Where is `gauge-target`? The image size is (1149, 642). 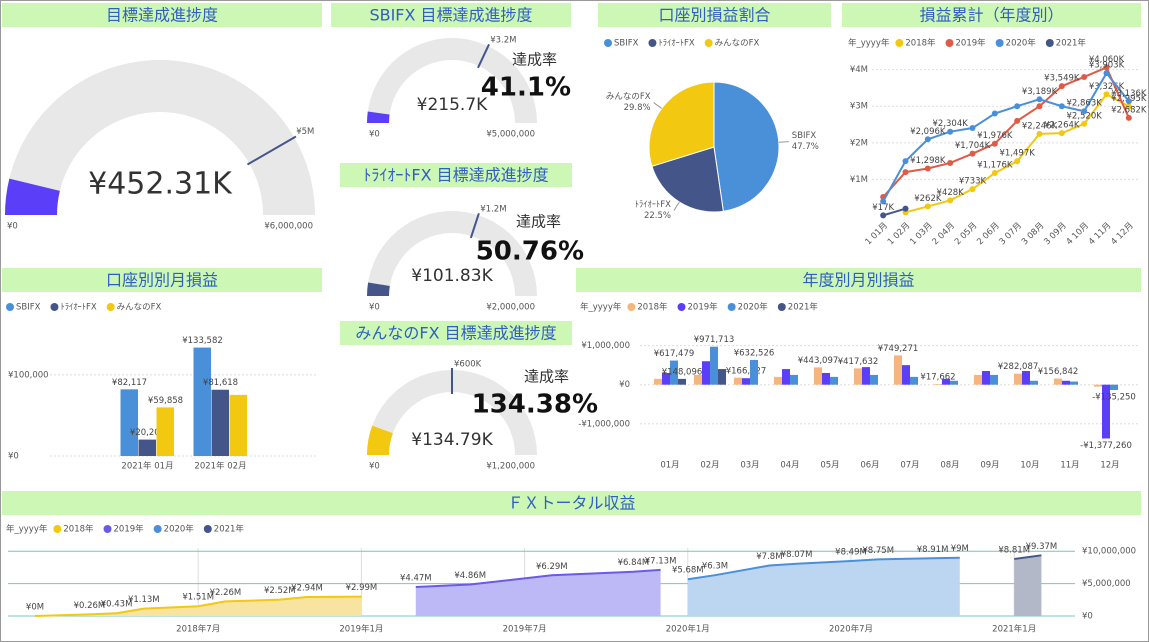
gauge-target is located at coordinates (474, 225).